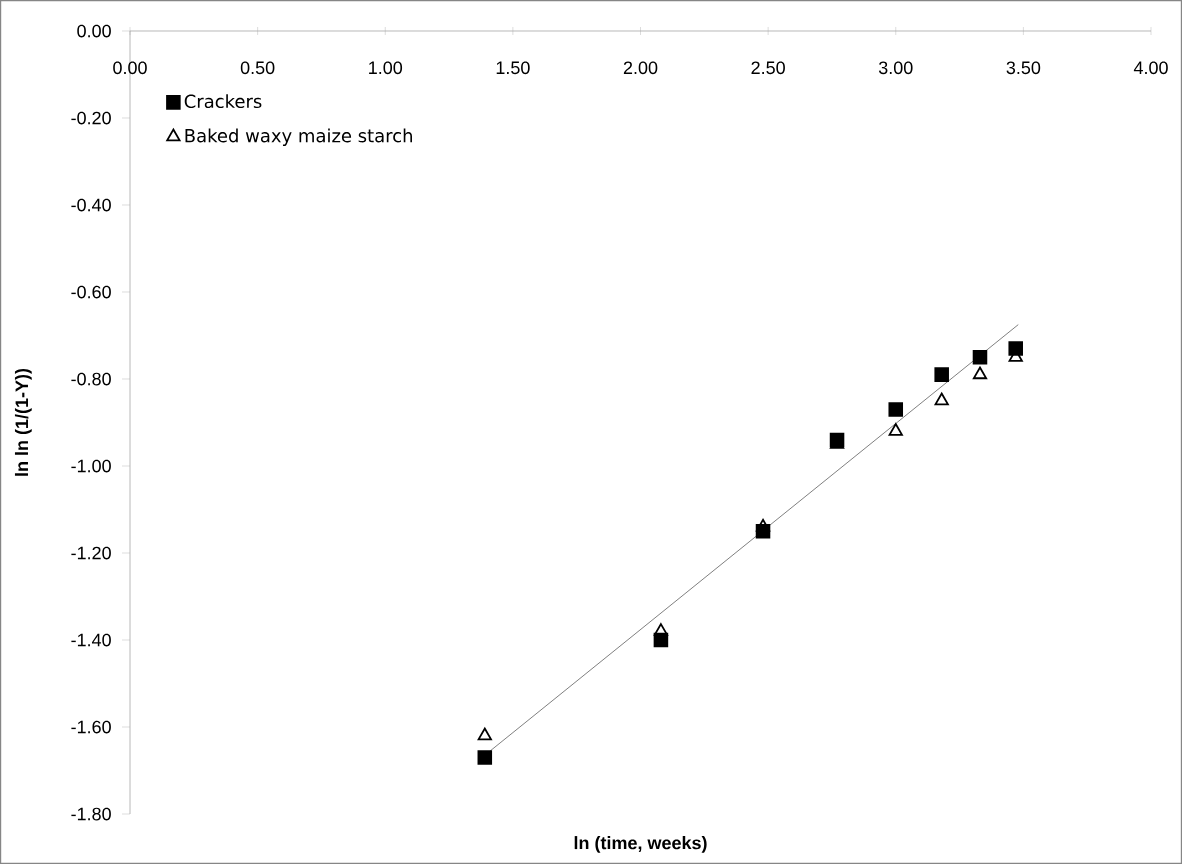 Image resolution: width=1182 pixels, height=864 pixels. What do you see at coordinates (298, 137) in the screenshot?
I see `legend-label: Baked waxy maize starch` at bounding box center [298, 137].